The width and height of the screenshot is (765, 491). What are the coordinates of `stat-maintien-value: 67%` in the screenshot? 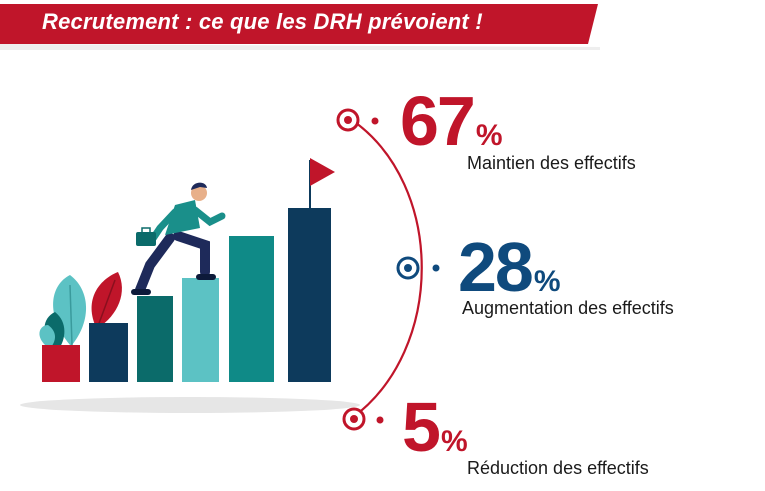 It's located at (451, 121).